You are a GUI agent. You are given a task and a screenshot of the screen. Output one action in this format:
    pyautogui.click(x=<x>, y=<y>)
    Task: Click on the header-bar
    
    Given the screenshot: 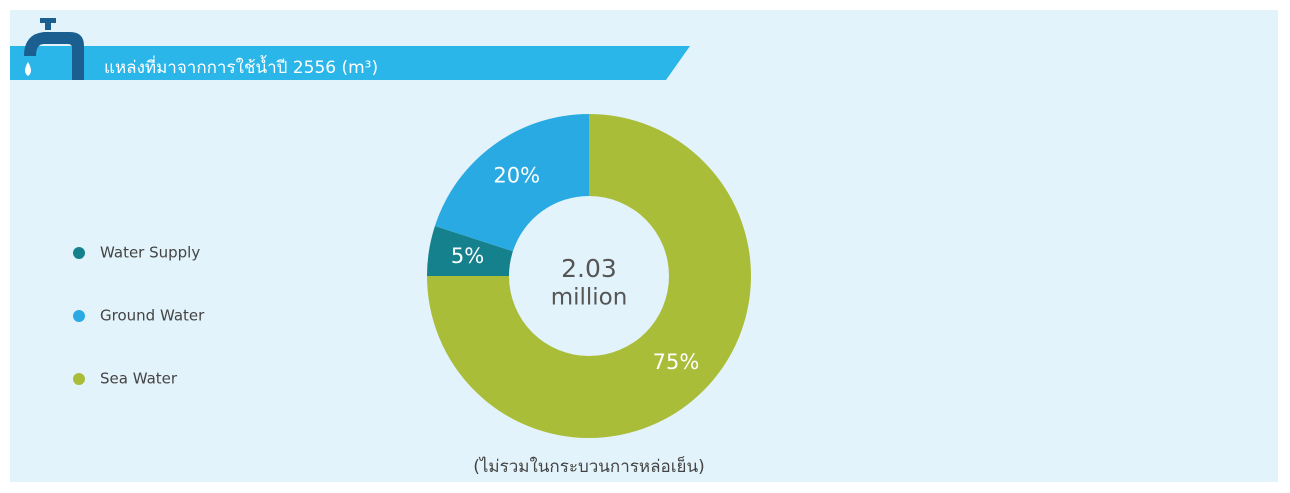 What is the action you would take?
    pyautogui.click(x=350, y=63)
    